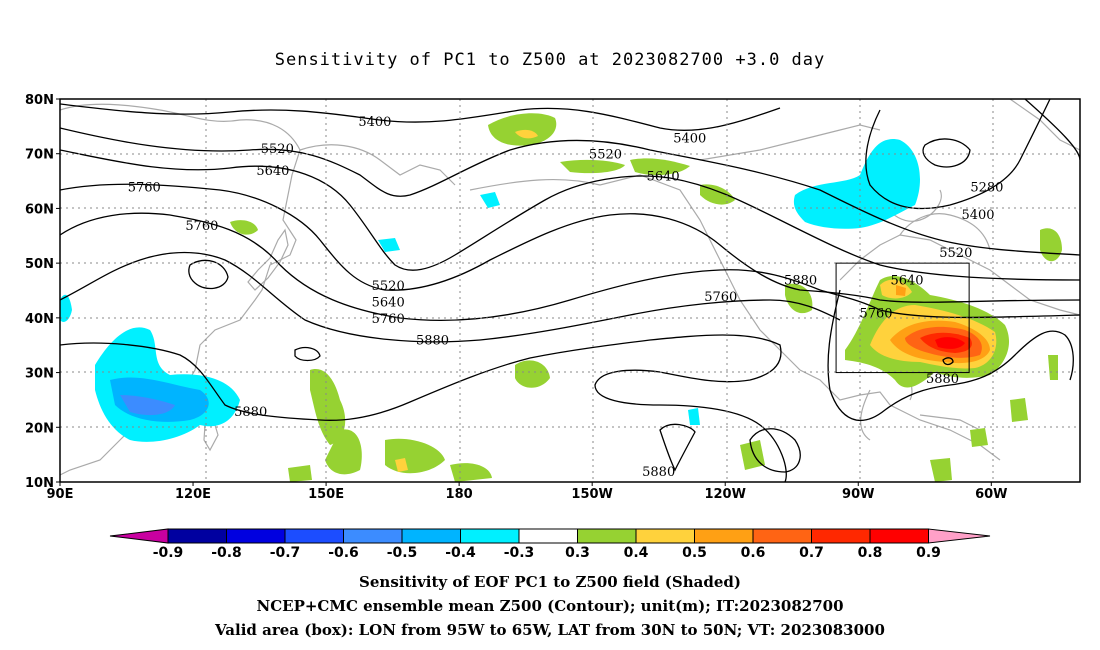 Image resolution: width=1100 pixels, height=650 pixels. I want to click on colorbar-label: -0.9, so click(168, 553).